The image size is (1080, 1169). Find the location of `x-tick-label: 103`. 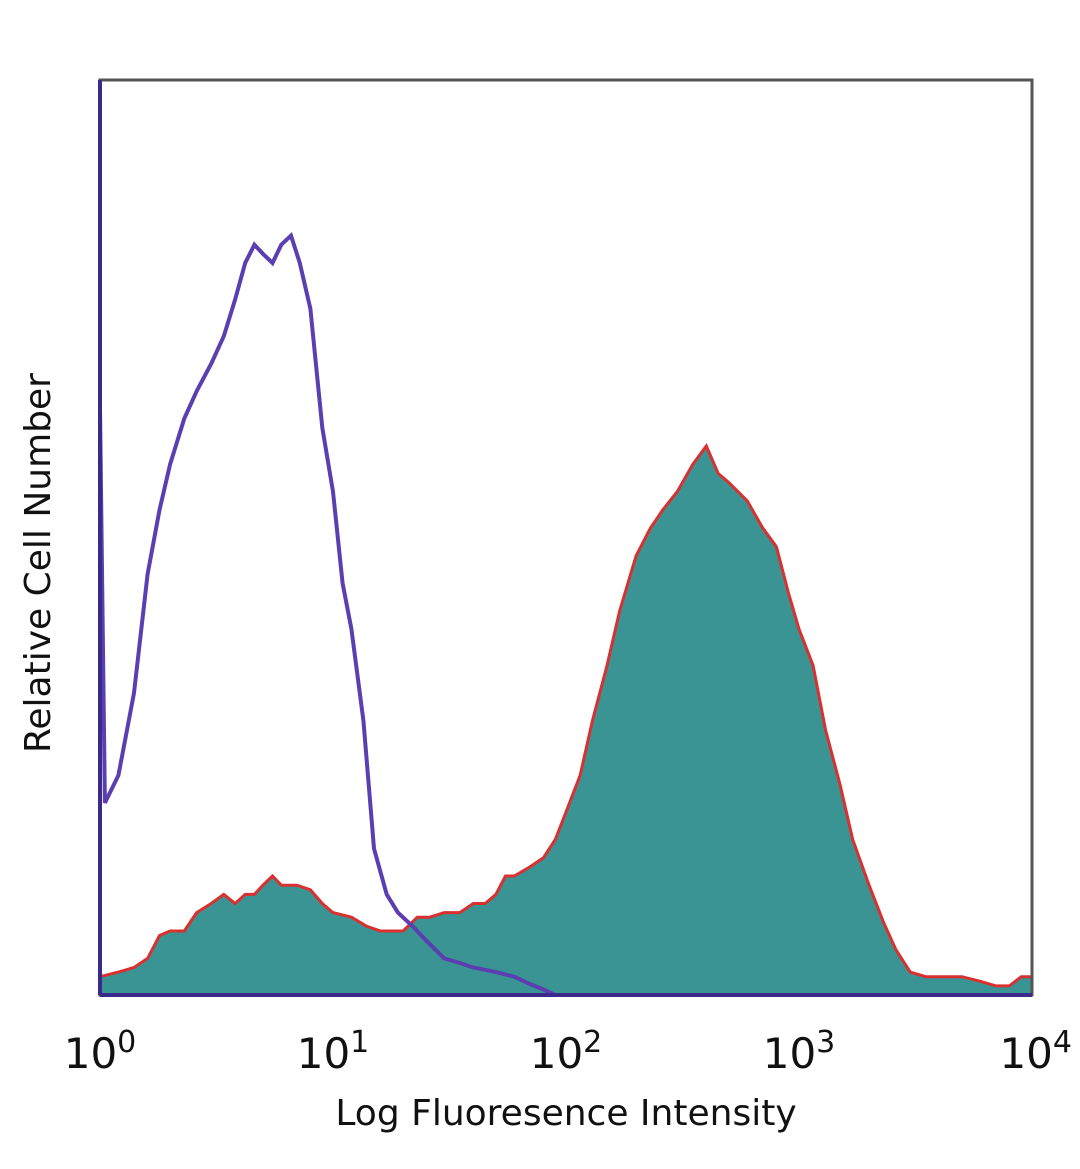

x-tick-label: 103 is located at coordinates (799, 1051).